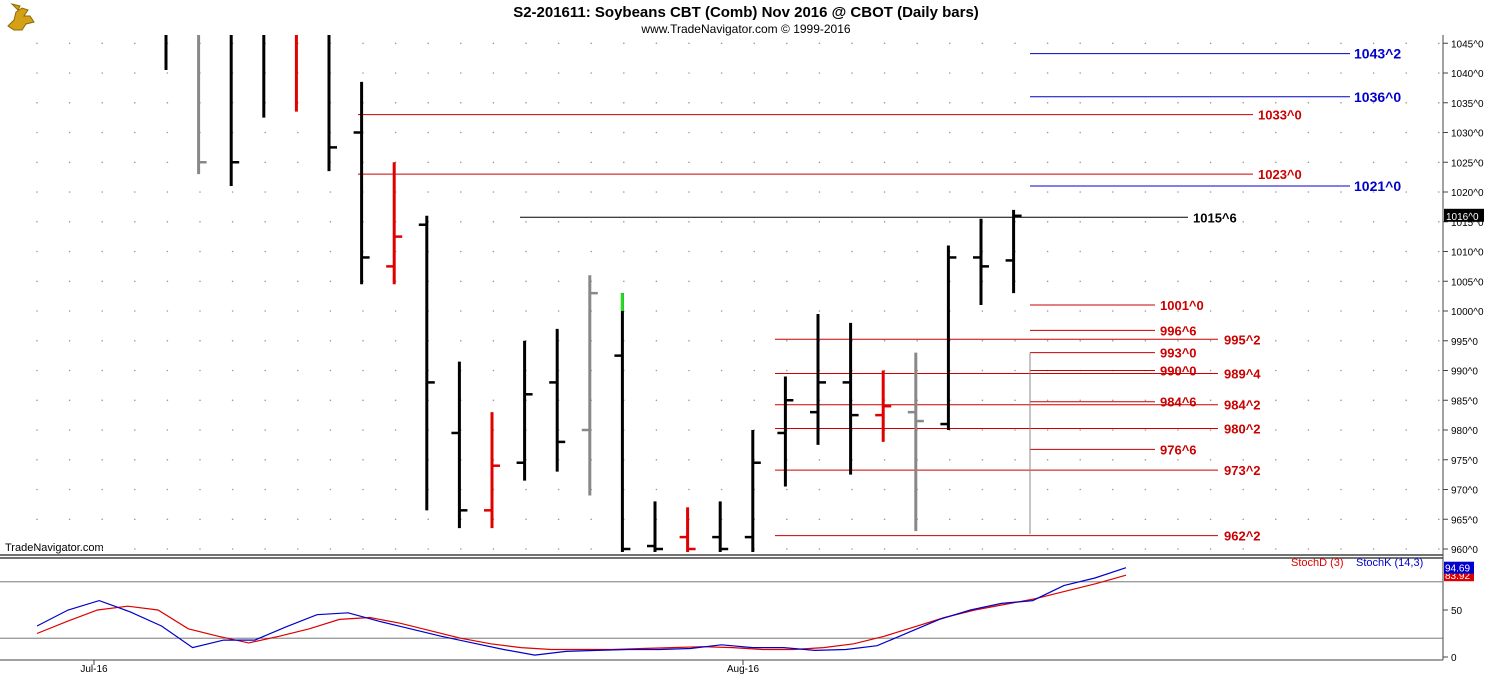 The image size is (1492, 683). I want to click on price-axis-label: 1000^0, so click(1467, 312).